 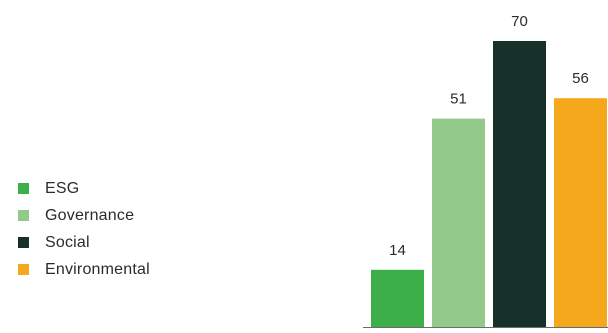 What do you see at coordinates (580, 78) in the screenshot?
I see `data-label-environmental: 56` at bounding box center [580, 78].